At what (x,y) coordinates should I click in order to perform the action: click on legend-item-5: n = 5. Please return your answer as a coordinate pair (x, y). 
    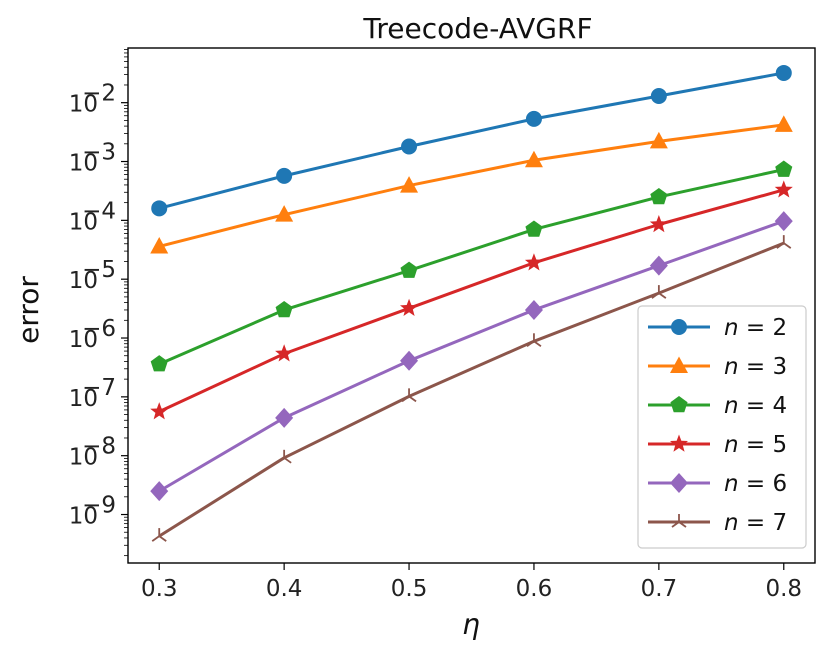
    Looking at the image, I should click on (717, 445).